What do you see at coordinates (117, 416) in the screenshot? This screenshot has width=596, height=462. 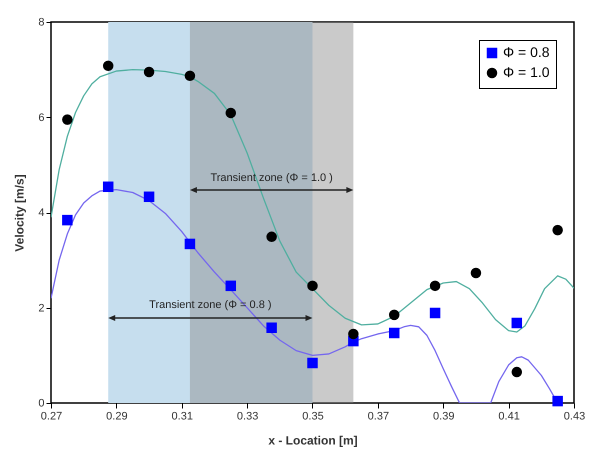 I see `x-tick-label: 0.29` at bounding box center [117, 416].